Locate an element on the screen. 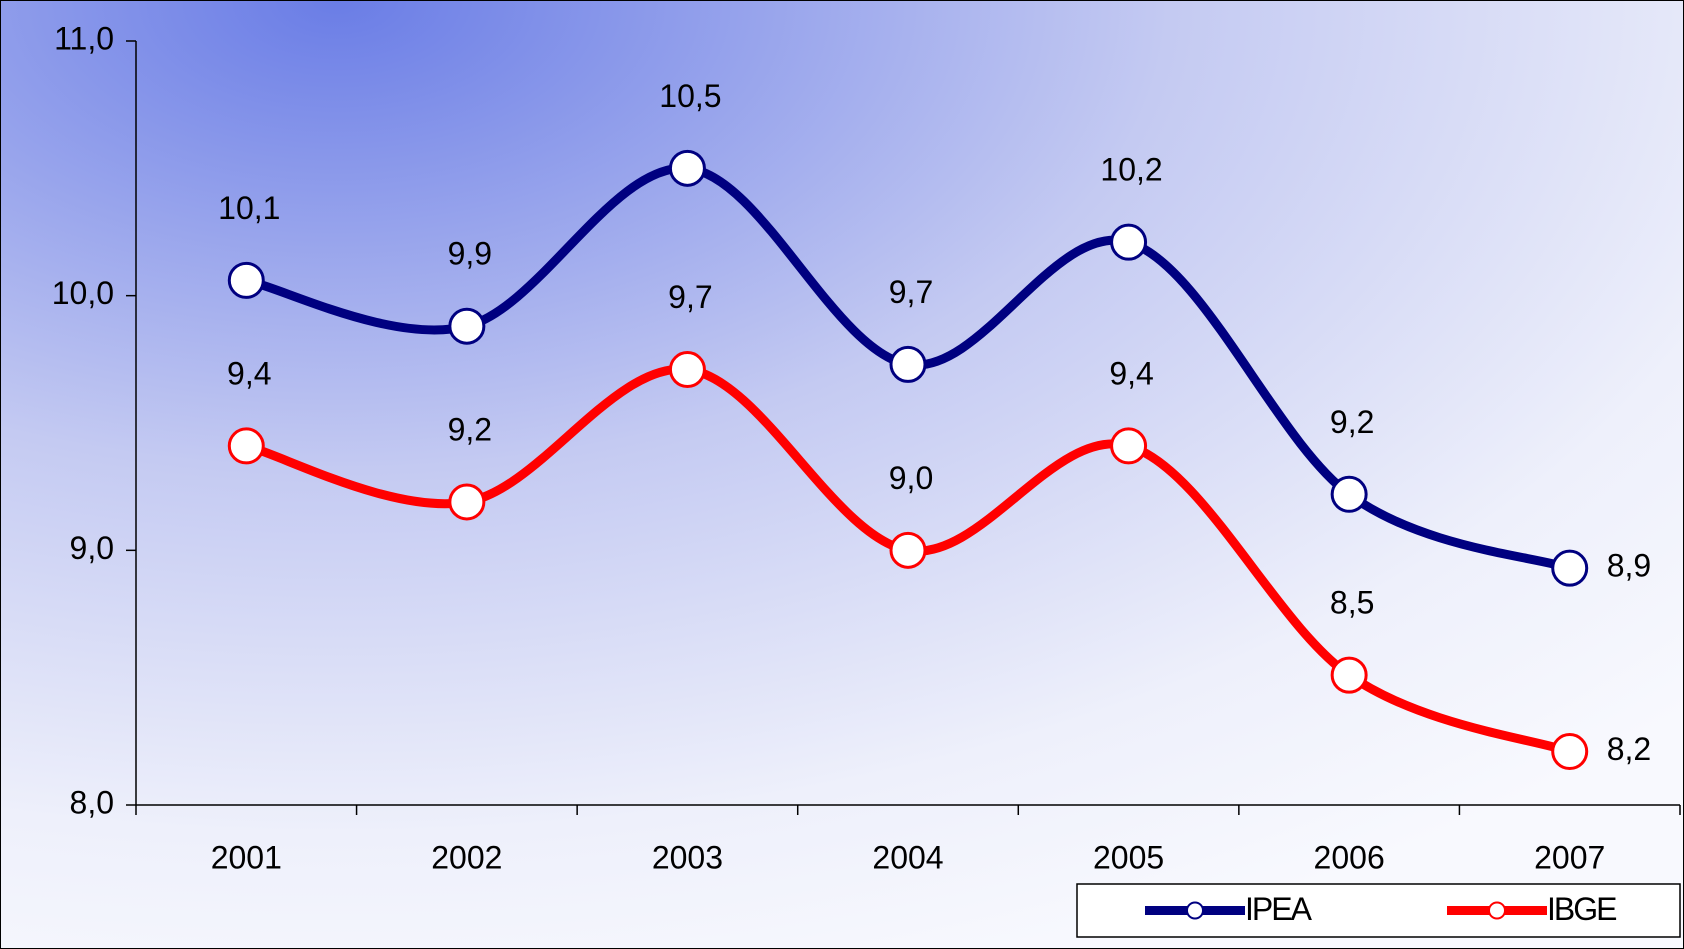 Image resolution: width=1684 pixels, height=949 pixels. data-label: 10,1 is located at coordinates (249, 208).